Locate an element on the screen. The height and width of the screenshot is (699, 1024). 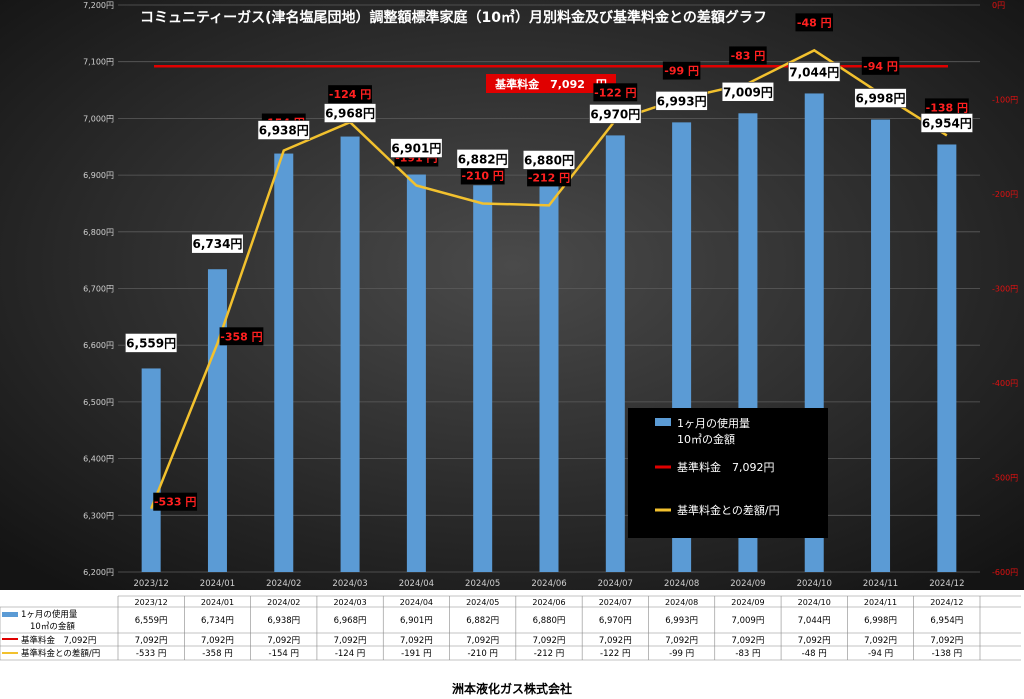
y-left-tick-label: 6,900円 is located at coordinates (98, 175).